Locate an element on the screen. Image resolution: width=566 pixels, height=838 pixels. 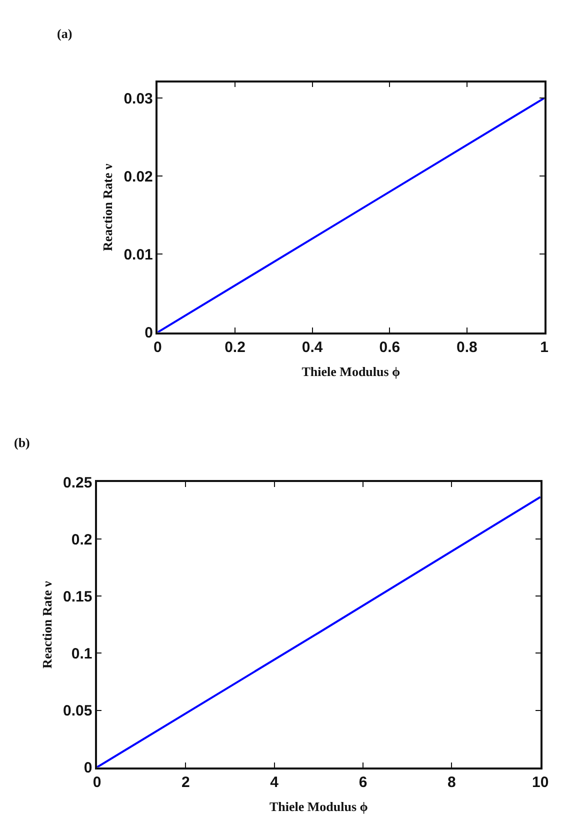
x-tick-label: 1 is located at coordinates (544, 347).